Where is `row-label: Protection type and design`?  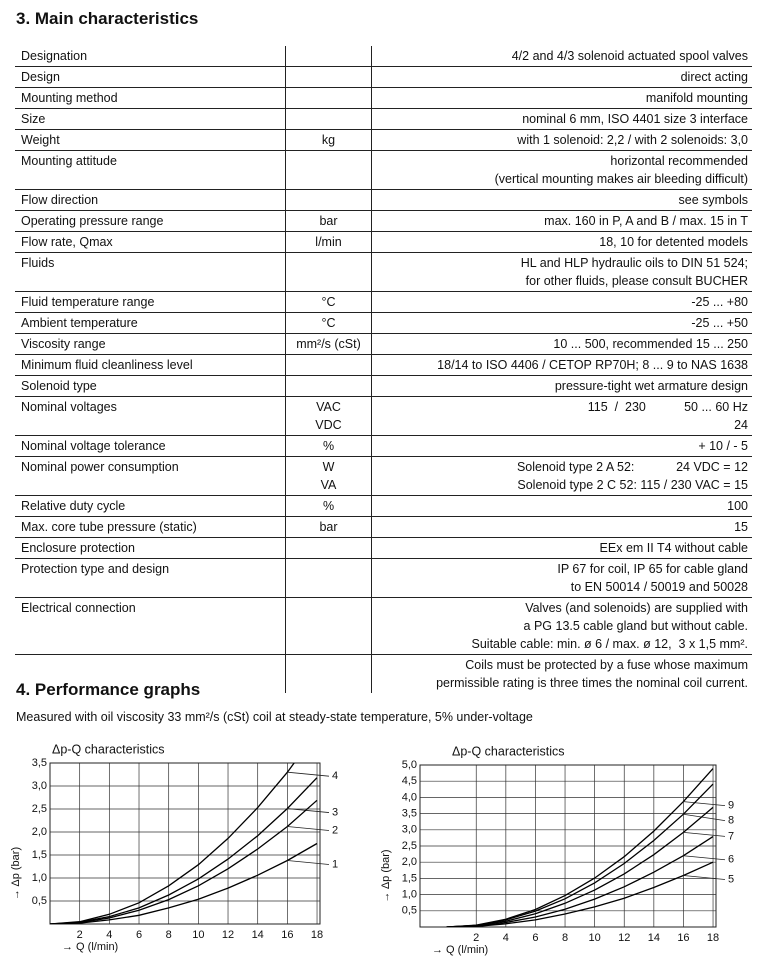
row-label: Protection type and design is located at coordinates (95, 569).